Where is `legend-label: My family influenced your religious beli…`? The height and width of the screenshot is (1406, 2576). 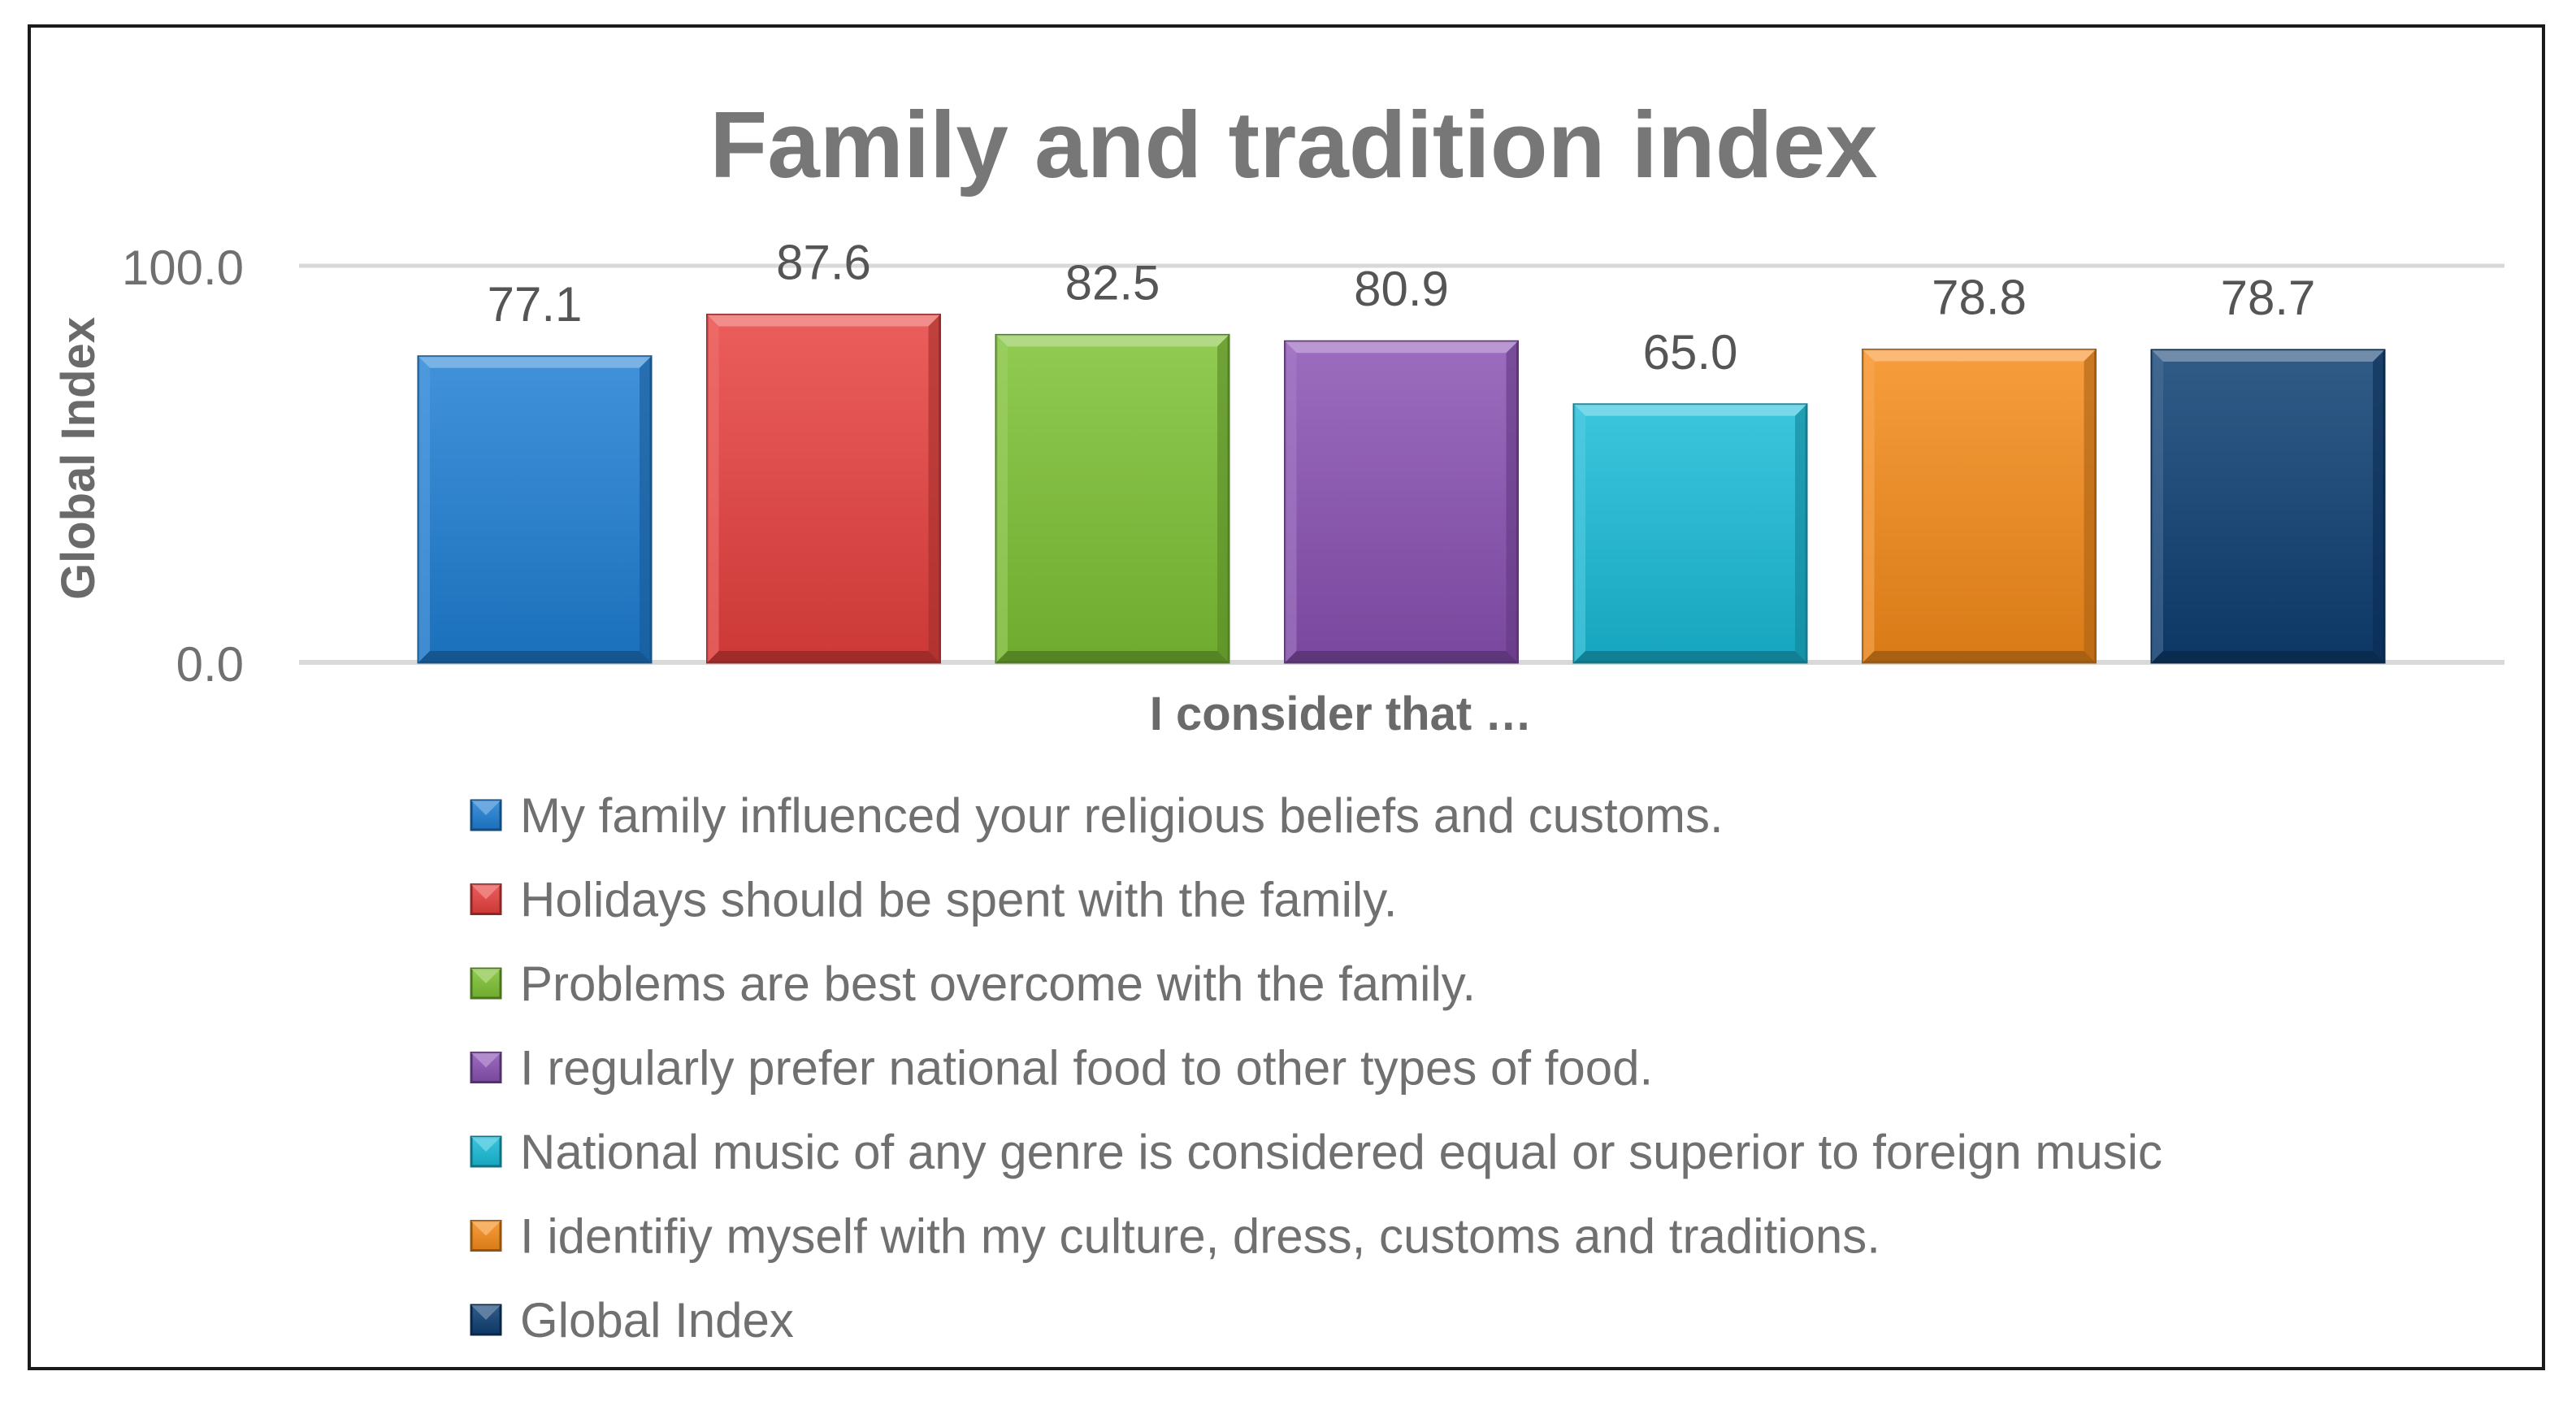 legend-label: My family influenced your religious beli… is located at coordinates (1122, 815).